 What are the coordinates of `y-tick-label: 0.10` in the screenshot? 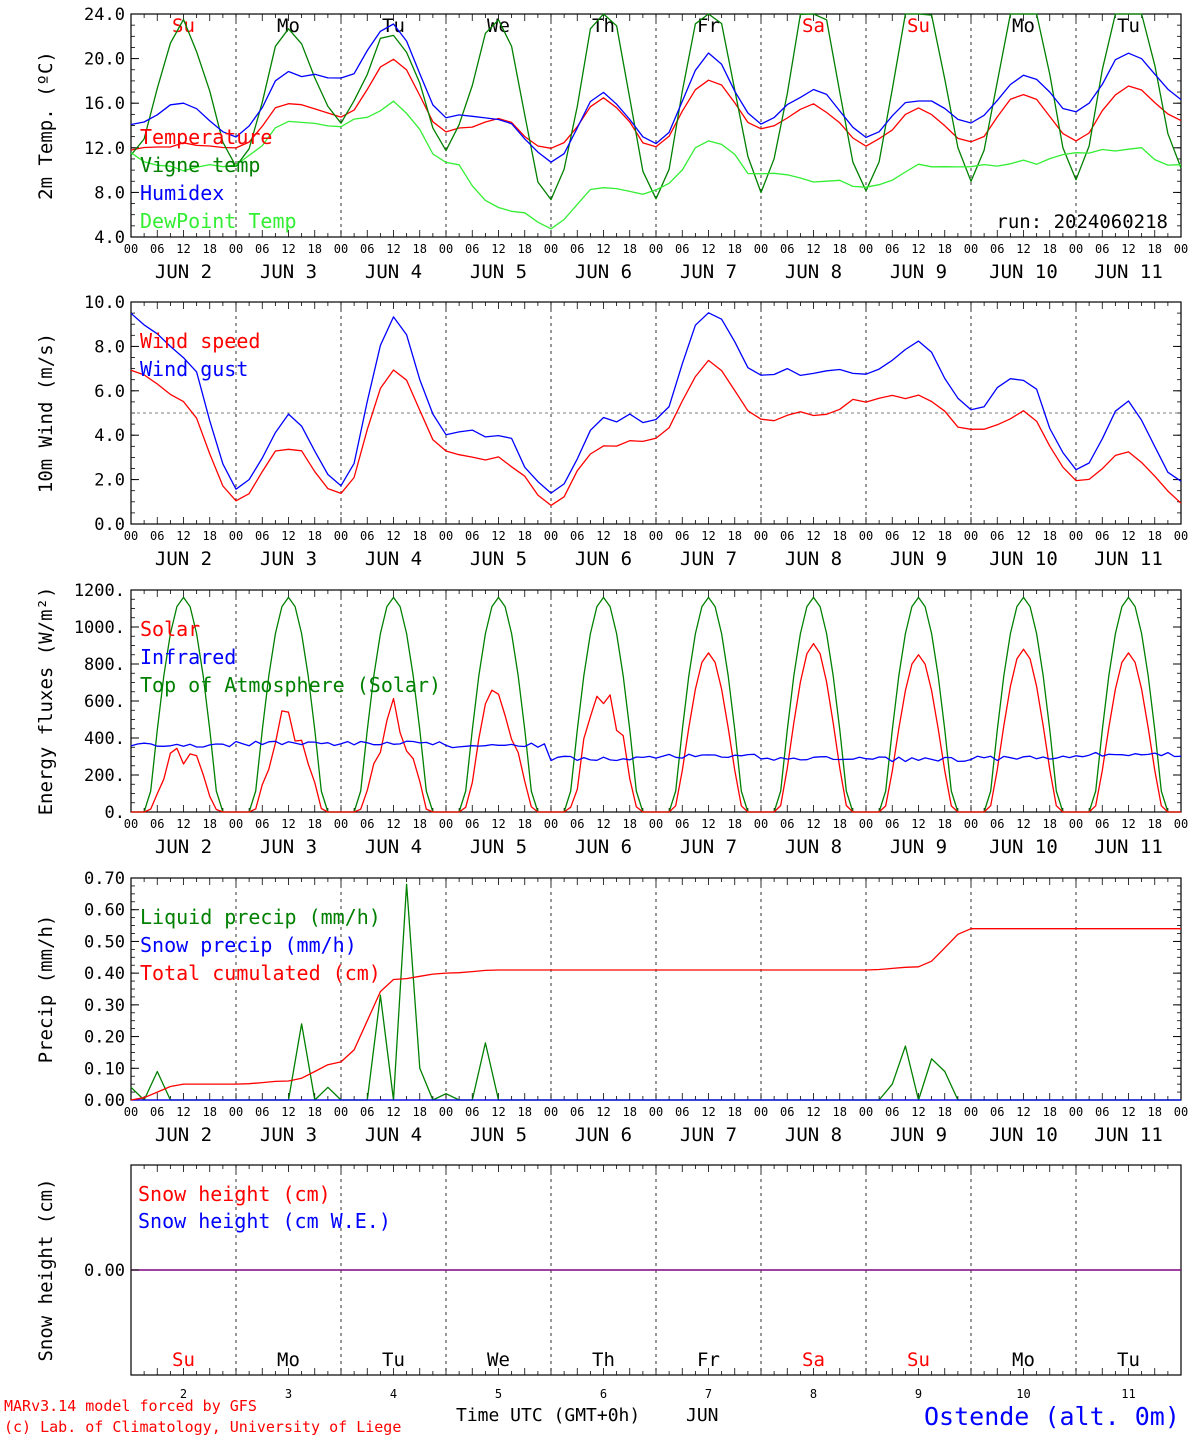 It's located at (104, 1069).